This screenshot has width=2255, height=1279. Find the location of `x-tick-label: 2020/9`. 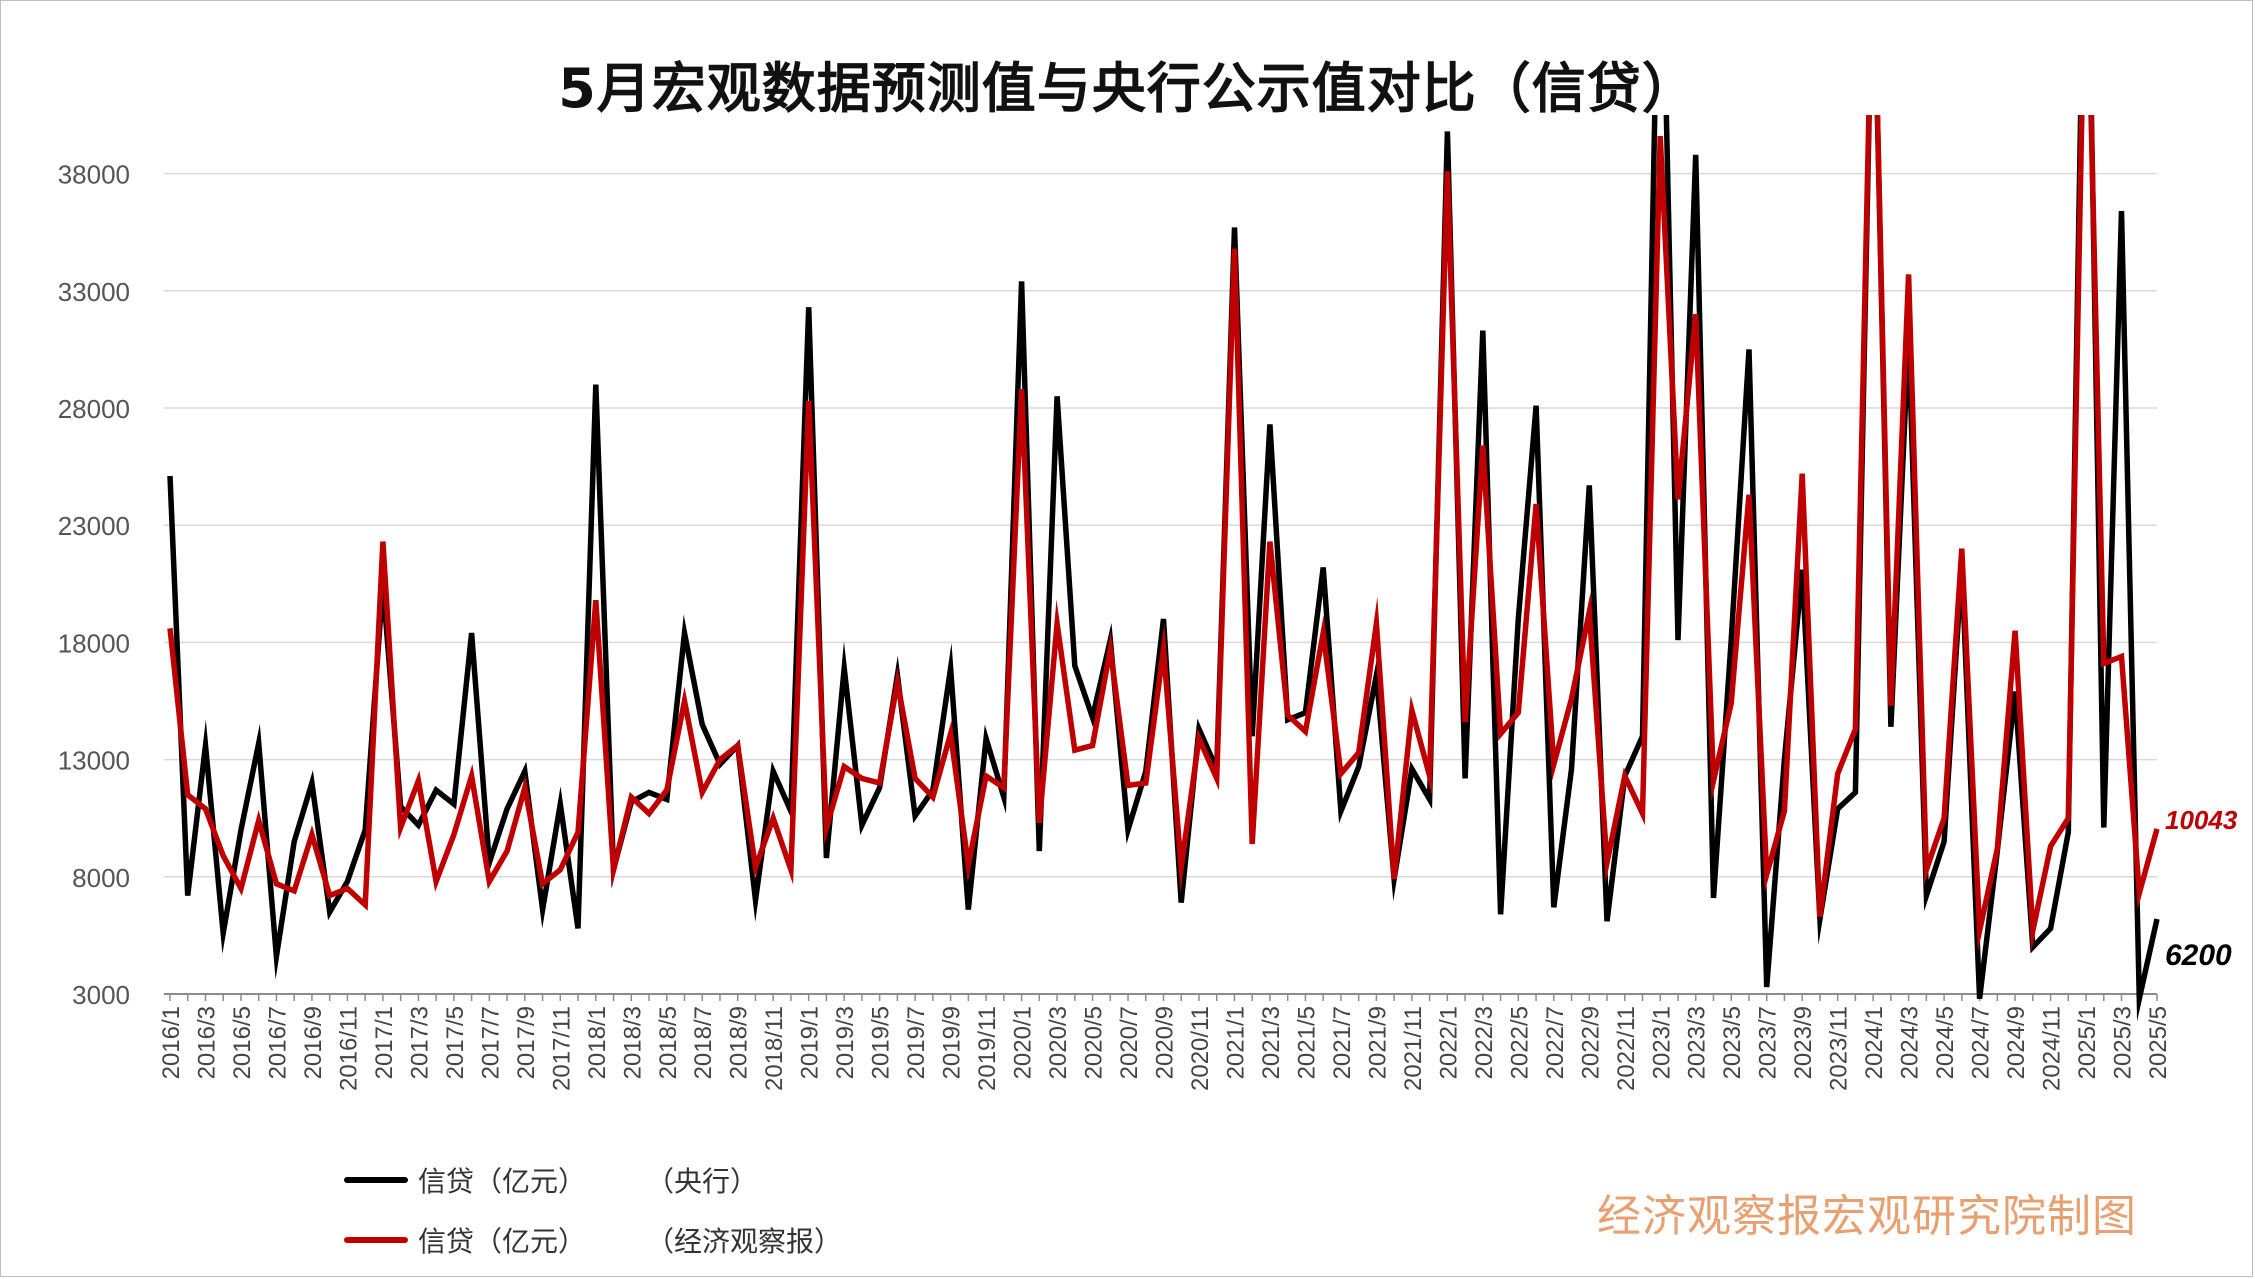

x-tick-label: 2020/9 is located at coordinates (1165, 1042).